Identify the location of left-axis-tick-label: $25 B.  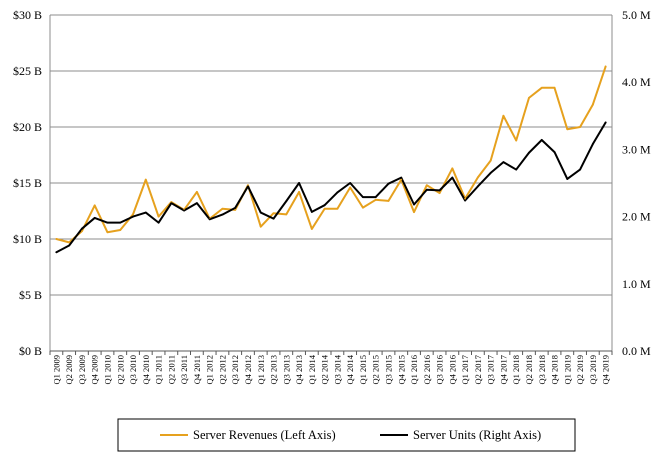
(27, 71).